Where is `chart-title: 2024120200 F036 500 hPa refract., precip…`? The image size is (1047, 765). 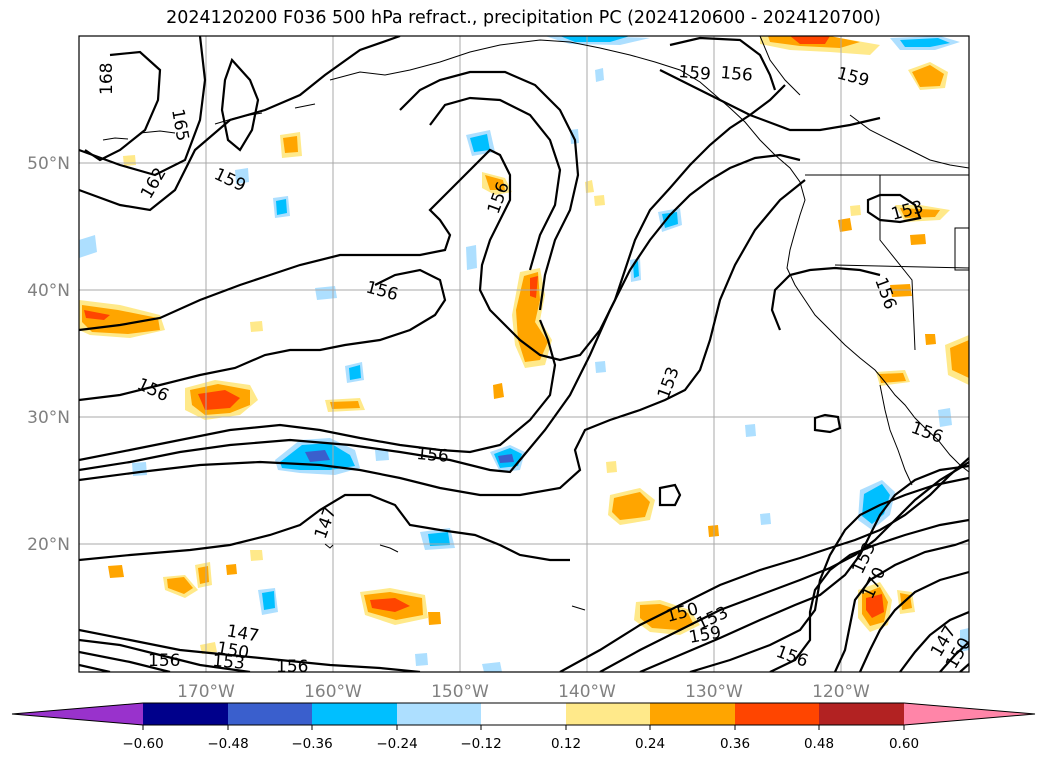
chart-title: 2024120200 F036 500 hPa refract., precip… is located at coordinates (523, 18).